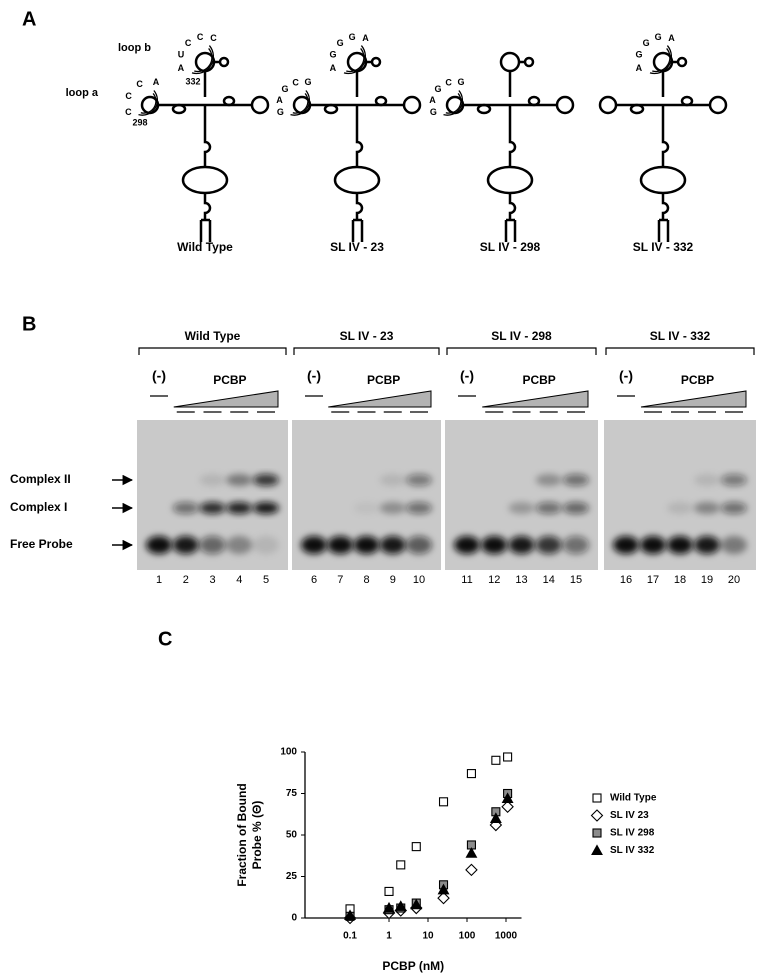 The width and height of the screenshot is (764, 977). Describe the element at coordinates (680, 336) in the screenshot. I see `group-label: SL IV - 332` at that location.